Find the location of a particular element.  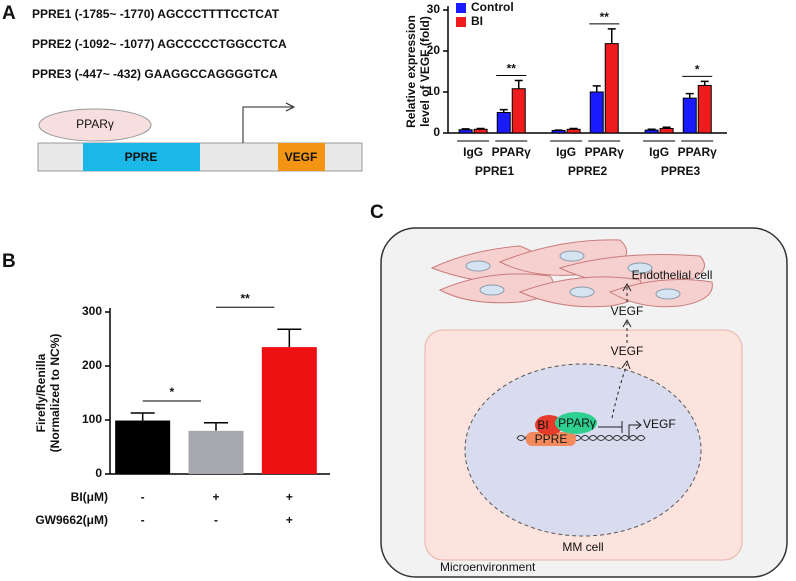

y-axis-label: level of VEGF (fold) is located at coordinates (425, 71).